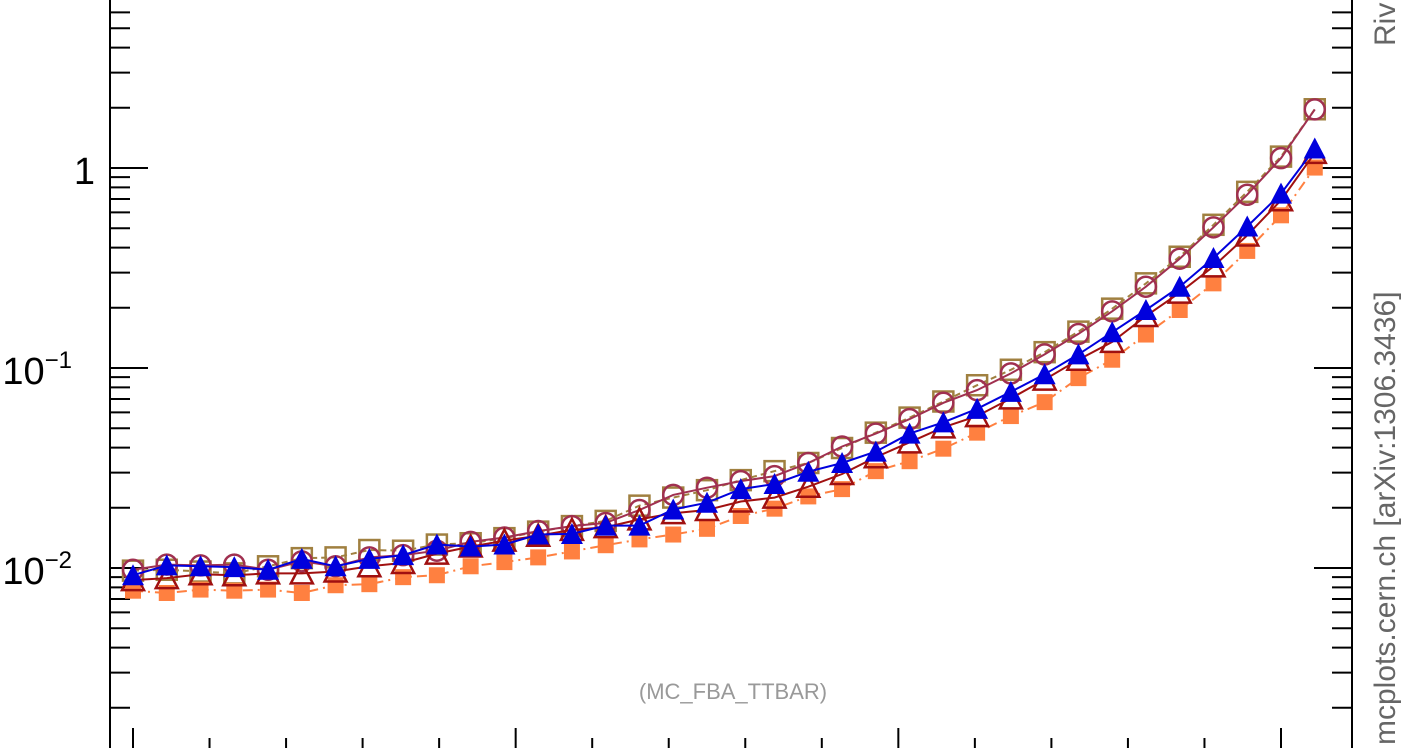 The width and height of the screenshot is (1413, 748). Describe the element at coordinates (84, 172) in the screenshot. I see `y-tick-label-1: 1` at that location.